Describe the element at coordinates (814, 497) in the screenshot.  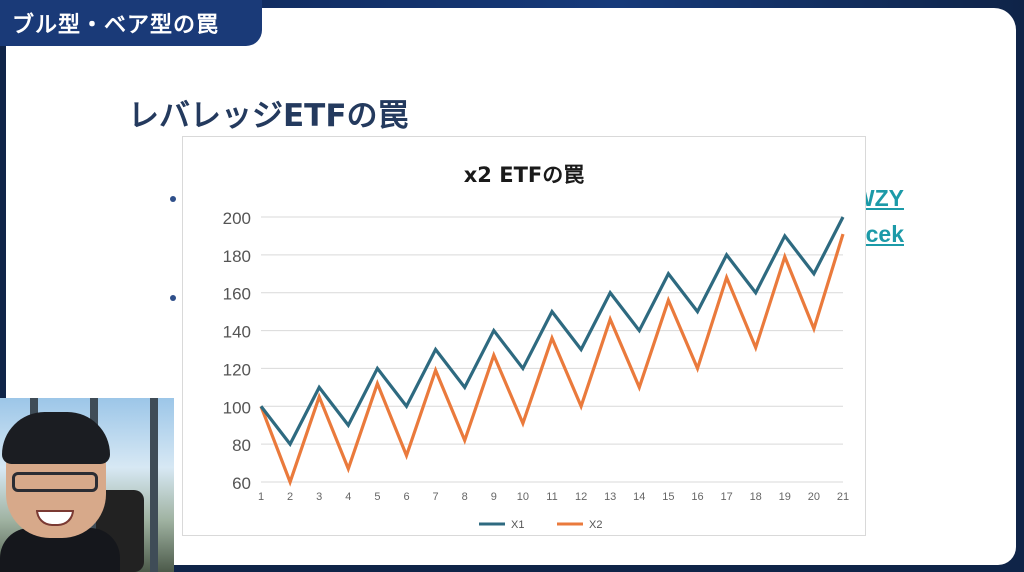
I see `x-tick-label: 20` at that location.